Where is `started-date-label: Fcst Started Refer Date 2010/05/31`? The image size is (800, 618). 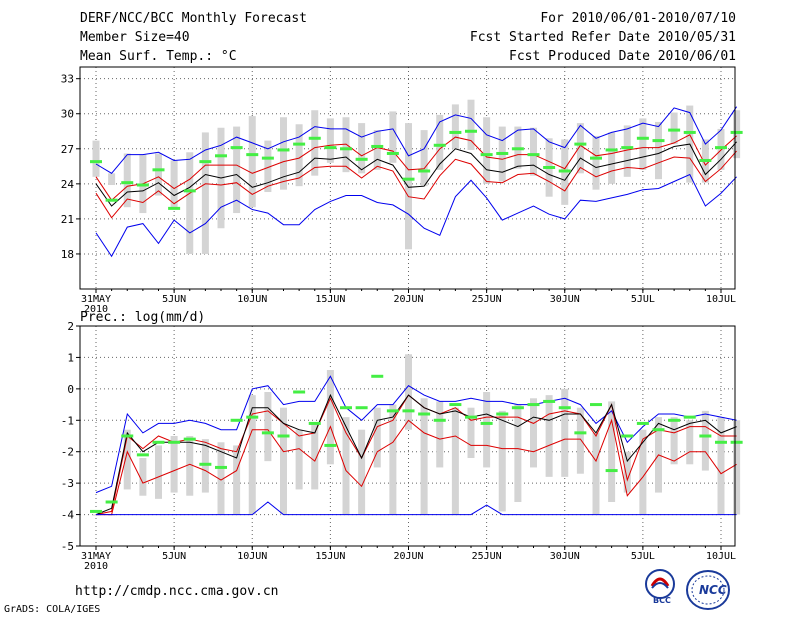 started-date-label: Fcst Started Refer Date 2010/05/31 is located at coordinates (602, 37).